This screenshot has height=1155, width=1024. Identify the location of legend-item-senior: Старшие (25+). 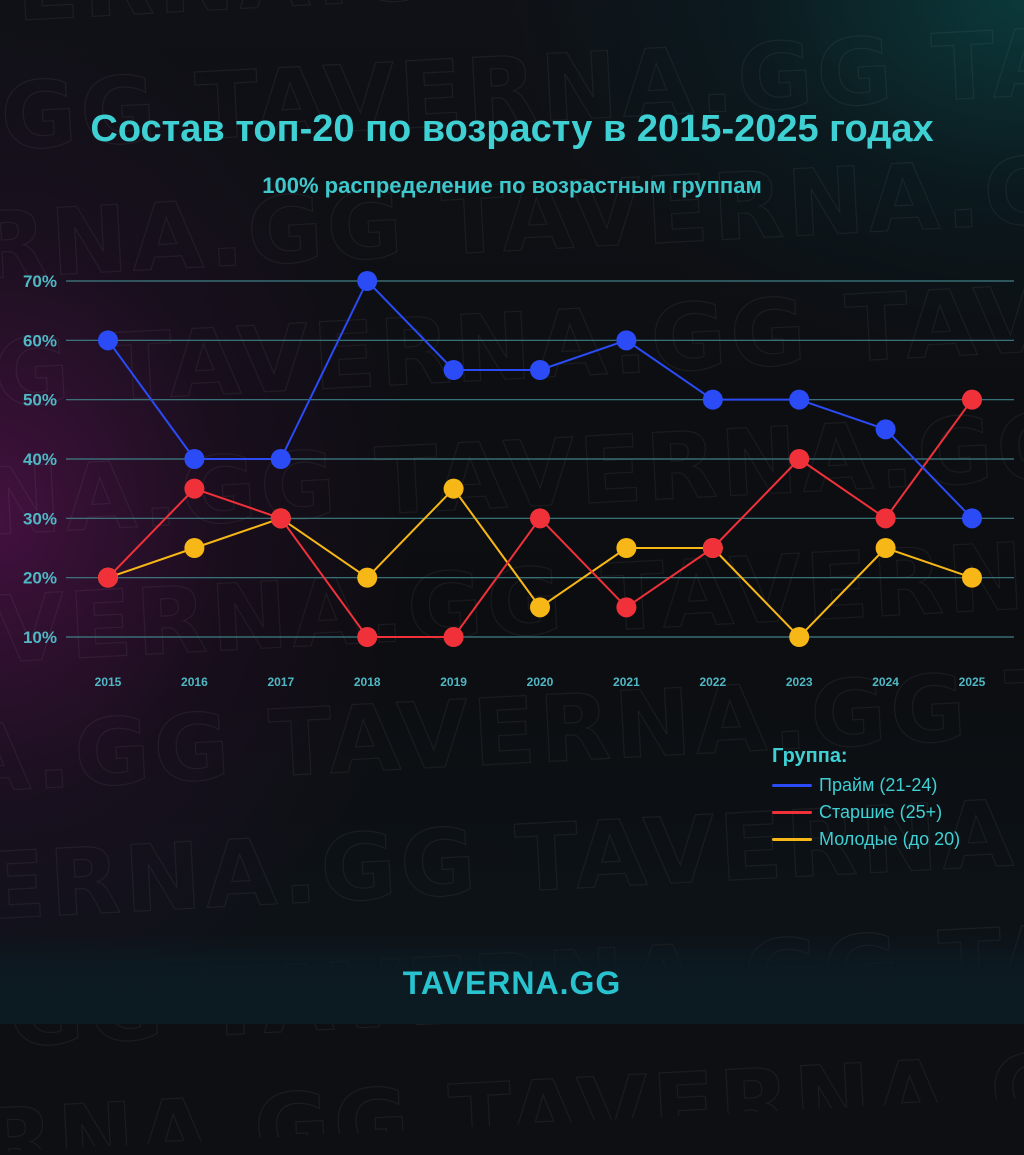
(866, 812).